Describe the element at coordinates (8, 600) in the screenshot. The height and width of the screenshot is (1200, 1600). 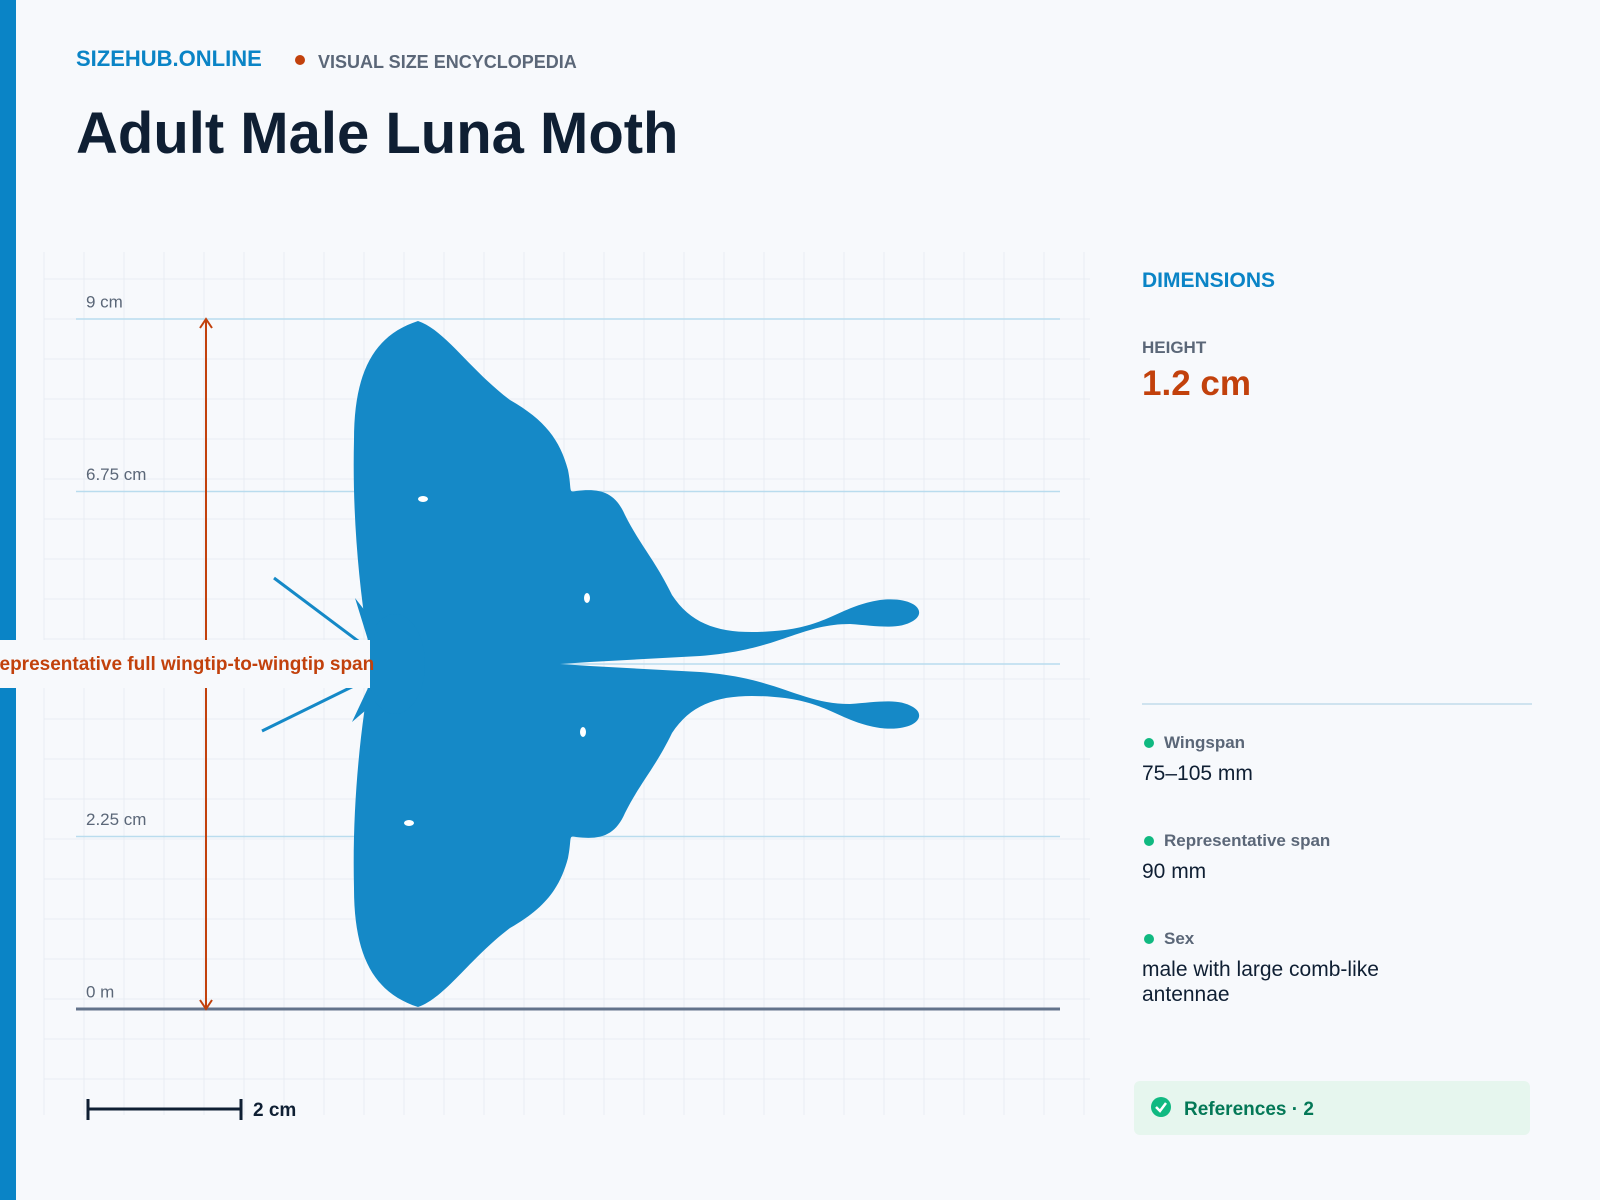
I see `accent-bar` at that location.